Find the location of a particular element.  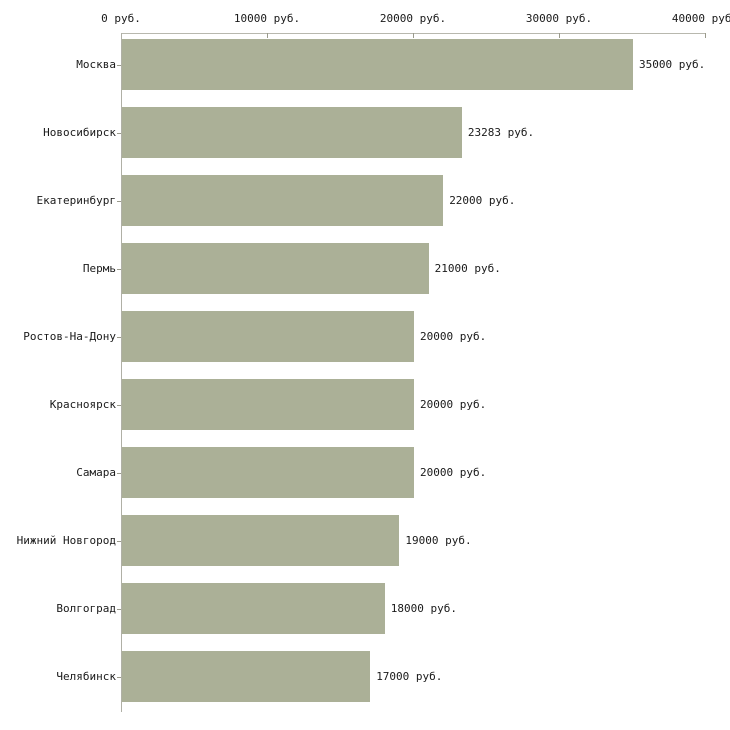

bar-value-label: 17000 руб. is located at coordinates (409, 676).